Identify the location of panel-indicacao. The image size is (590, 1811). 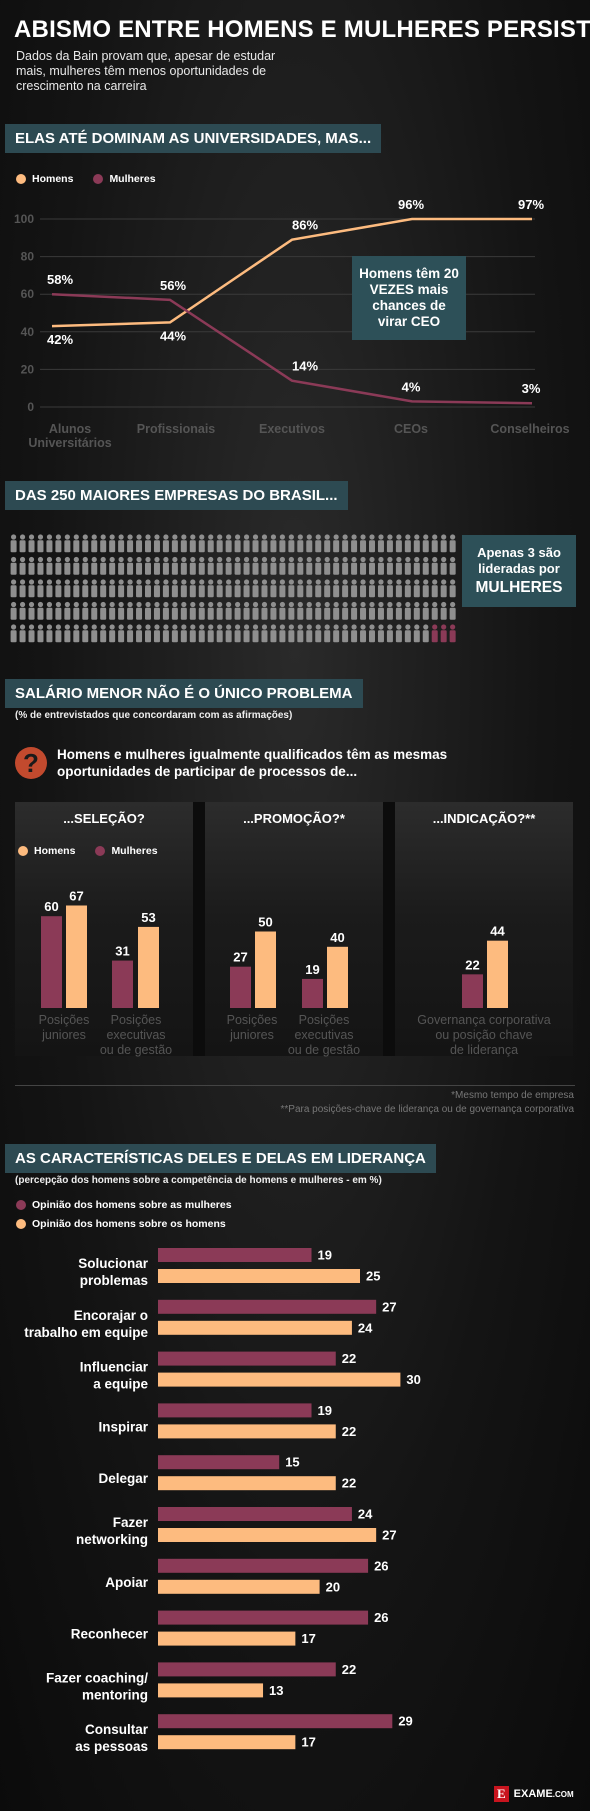
(484, 929).